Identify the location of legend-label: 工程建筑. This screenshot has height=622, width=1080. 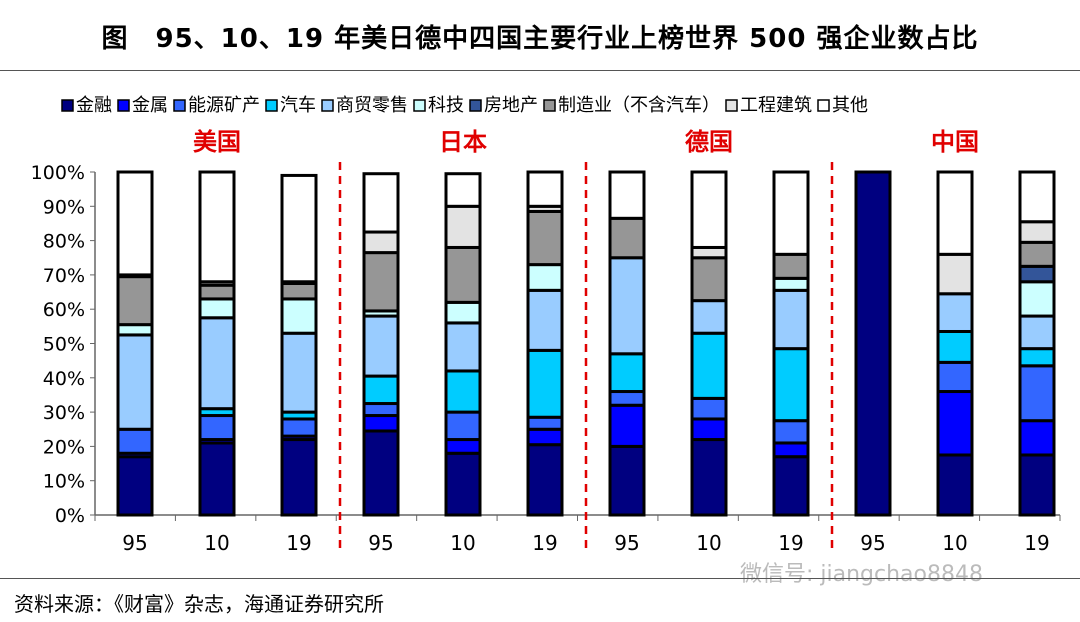
(776, 105).